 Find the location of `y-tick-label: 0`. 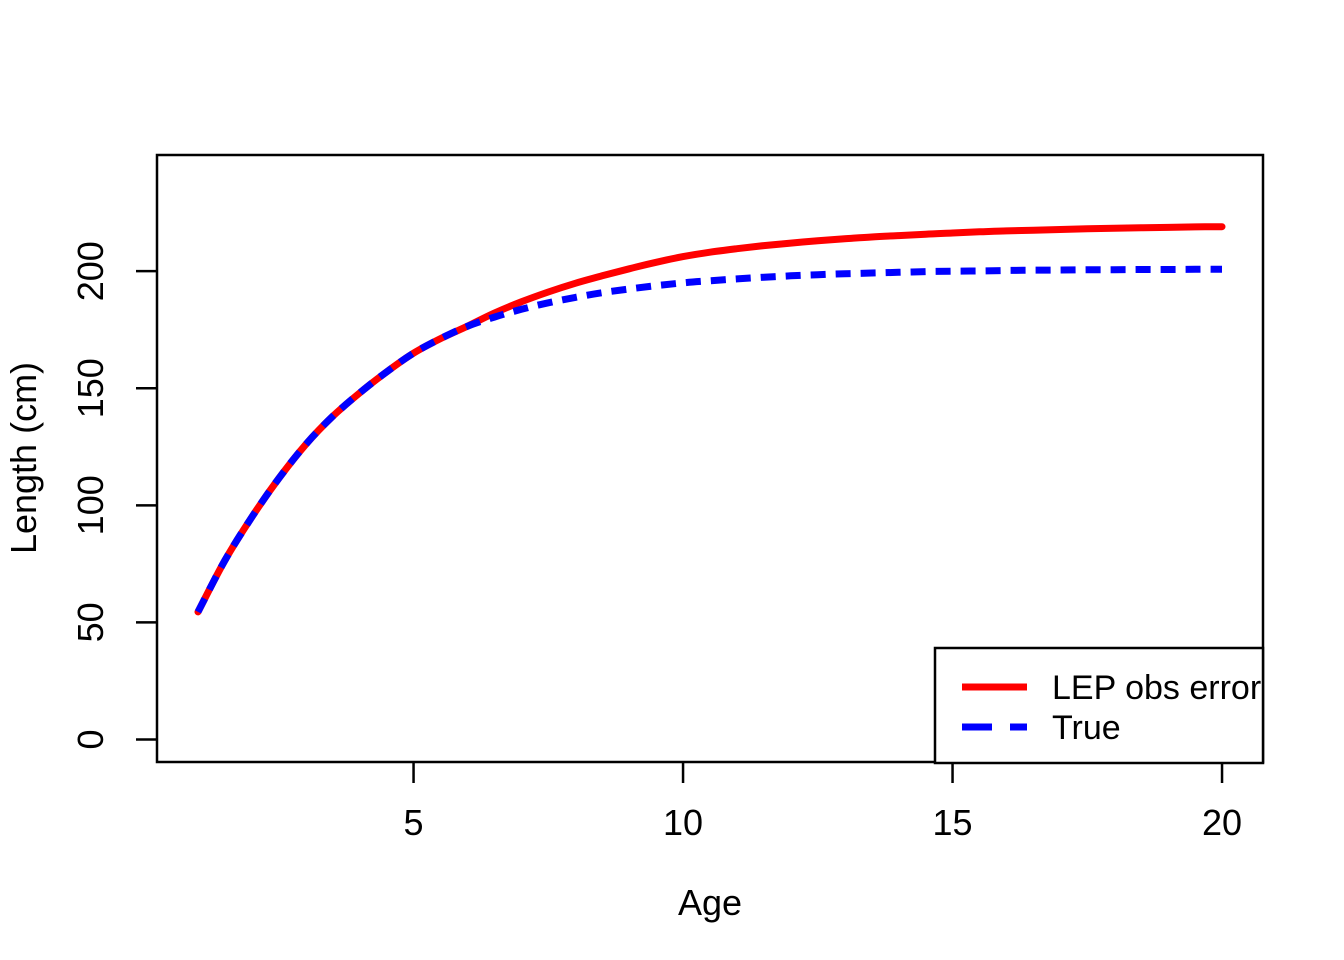

y-tick-label: 0 is located at coordinates (90, 739).